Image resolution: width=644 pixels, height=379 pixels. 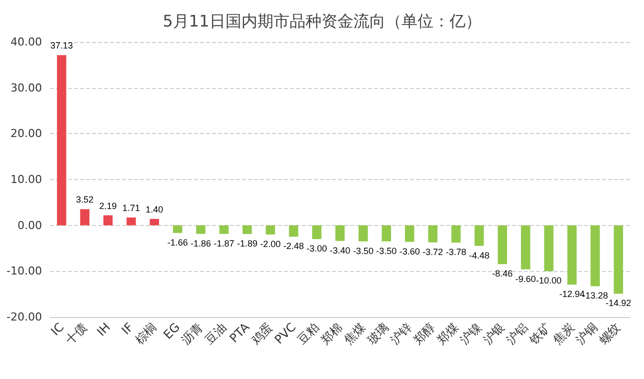 I want to click on y-tick-label: 30.00, so click(x=26, y=87).